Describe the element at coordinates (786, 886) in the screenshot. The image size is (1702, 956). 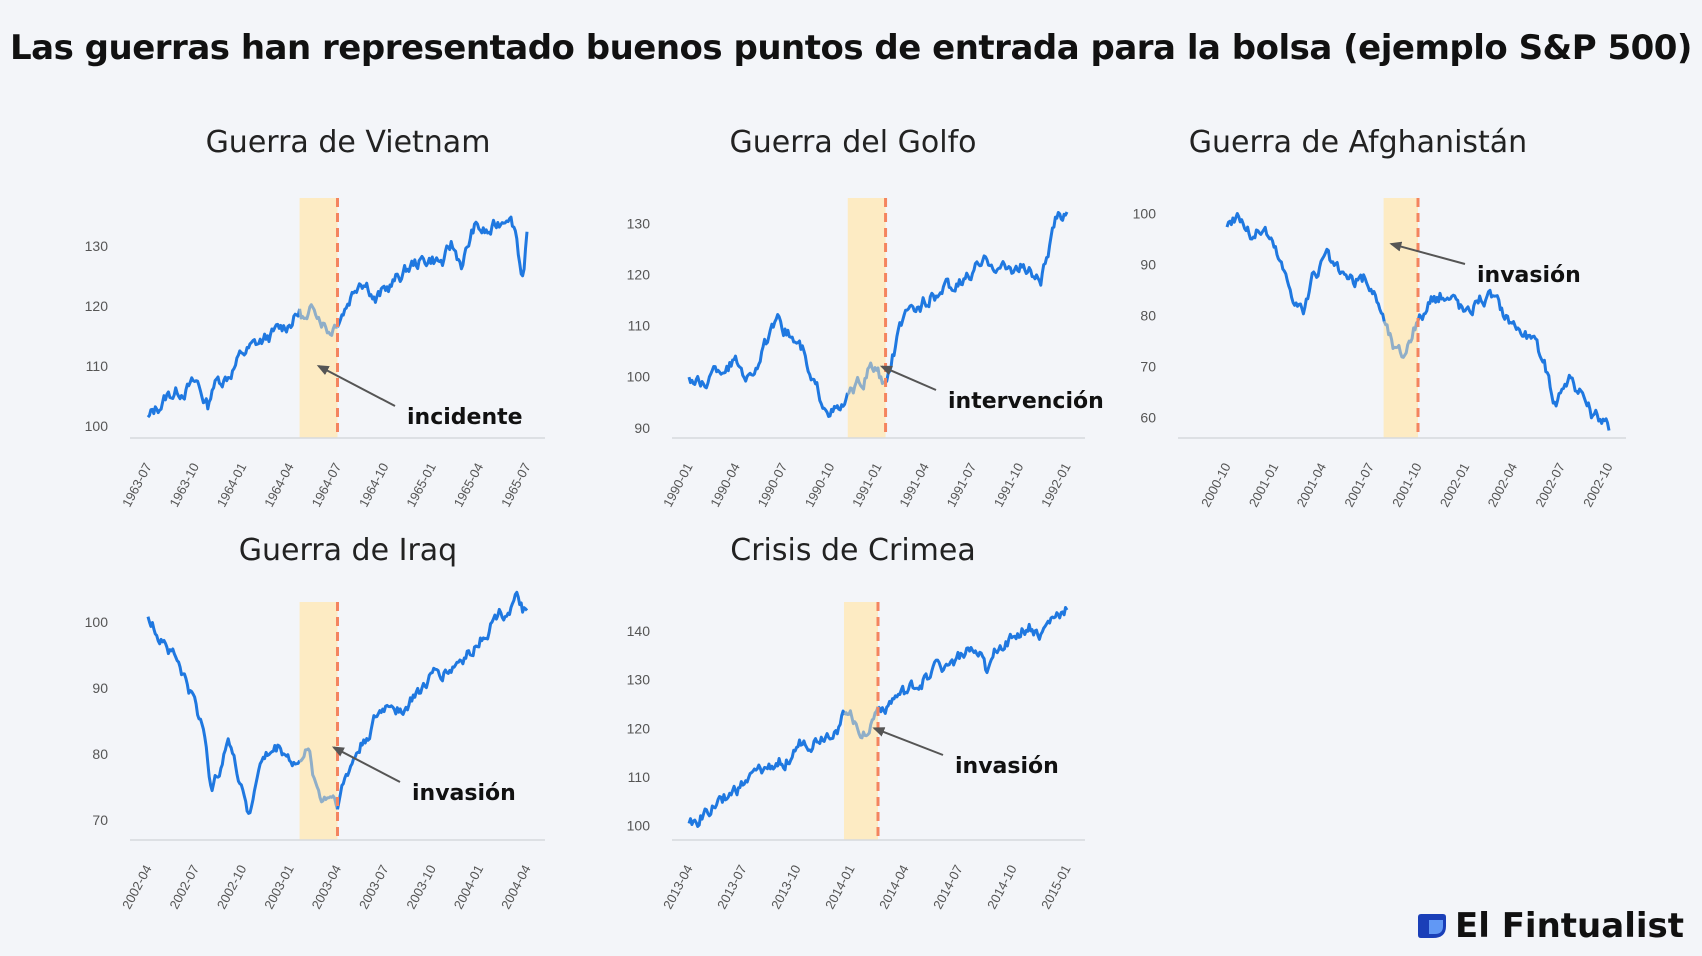
I see `x-tick-label: 2013-10` at that location.